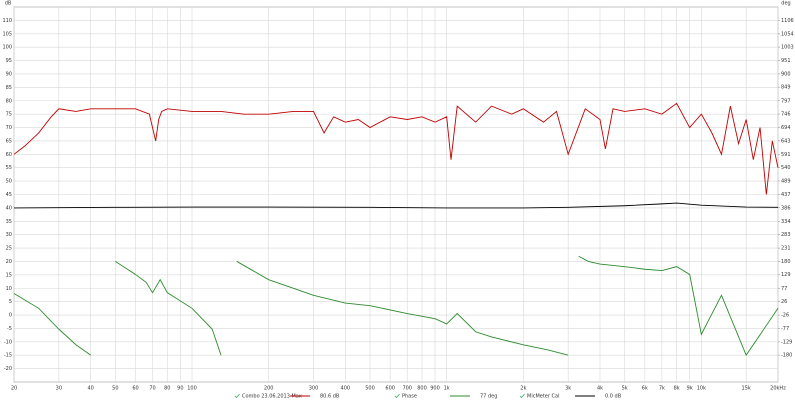 This screenshot has height=400, width=795. Describe the element at coordinates (9, 128) in the screenshot. I see `y-tick-label: 70` at that location.